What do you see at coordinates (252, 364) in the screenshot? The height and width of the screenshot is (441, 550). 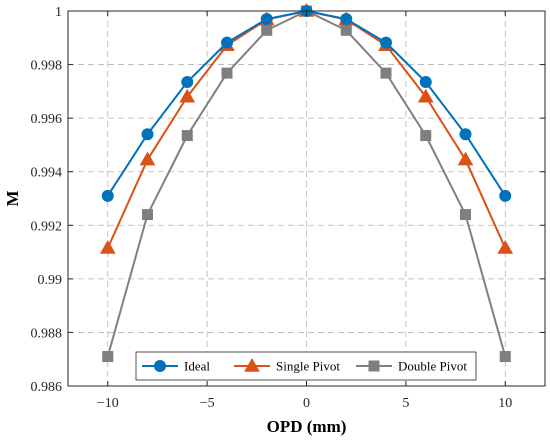 I see `legend-marker-single-pivot` at bounding box center [252, 364].